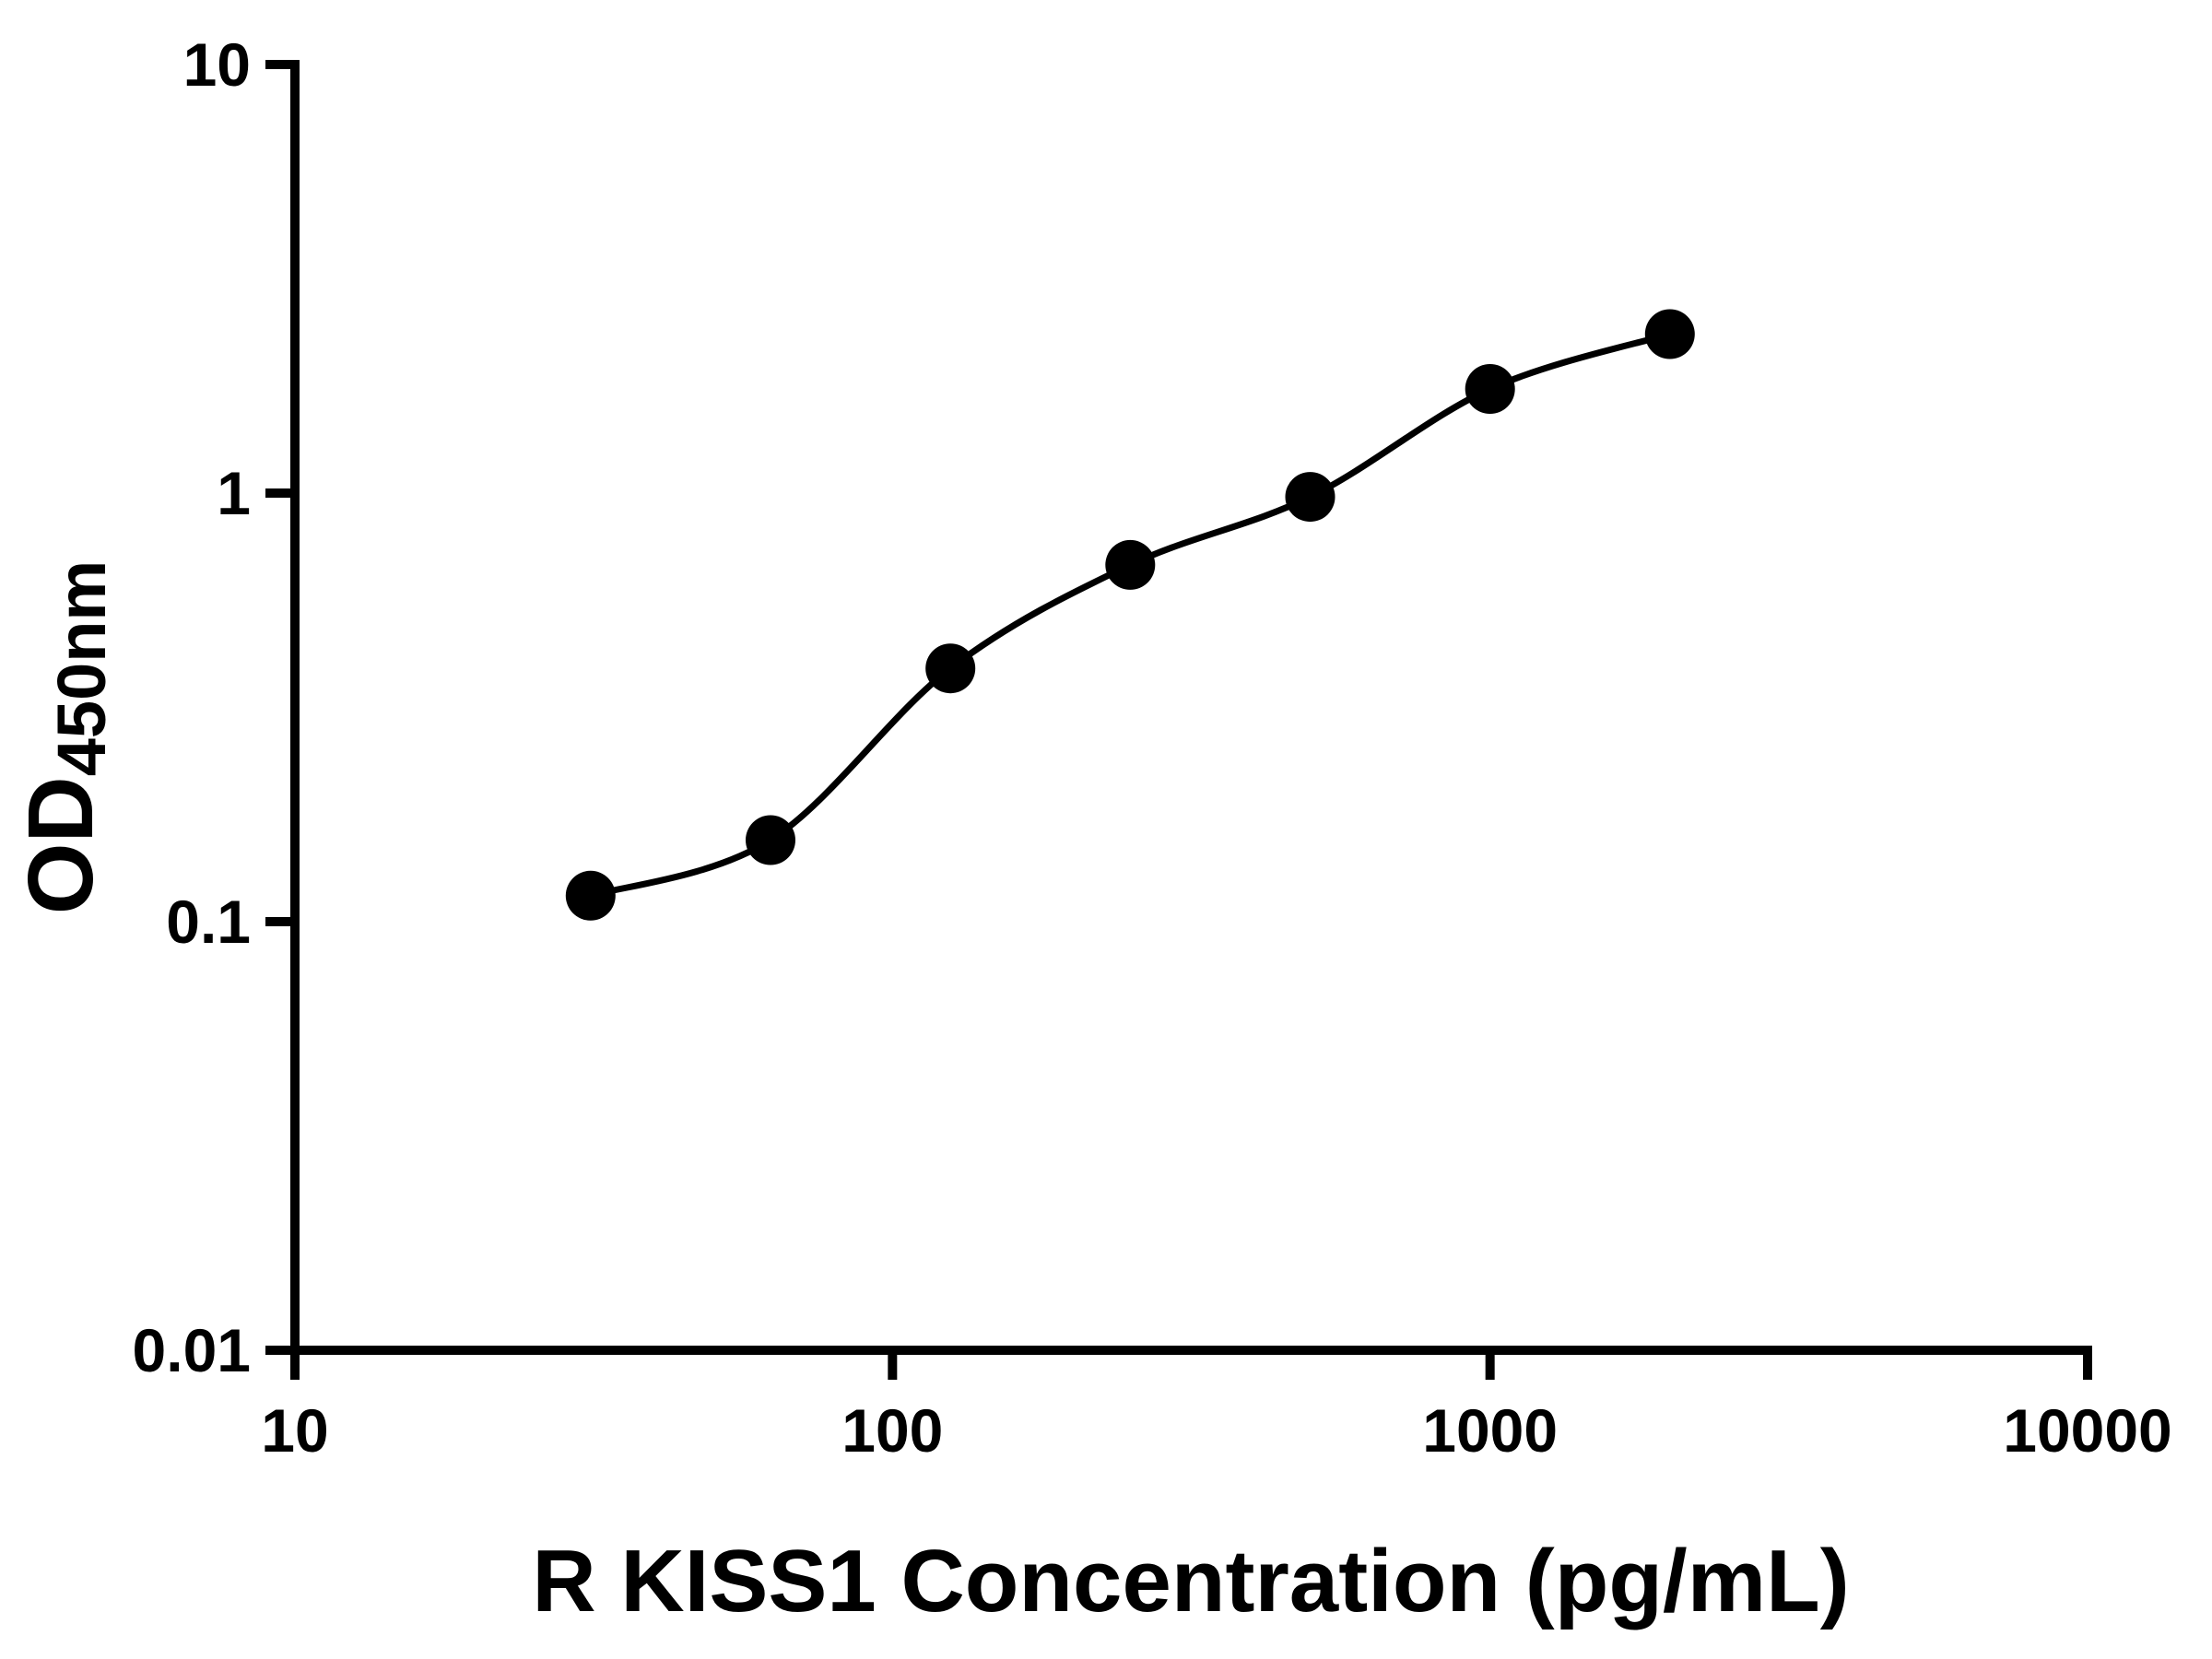 This screenshot has height=1659, width=2212. What do you see at coordinates (2087, 1430) in the screenshot?
I see `x-tick-label: 10000` at bounding box center [2087, 1430].